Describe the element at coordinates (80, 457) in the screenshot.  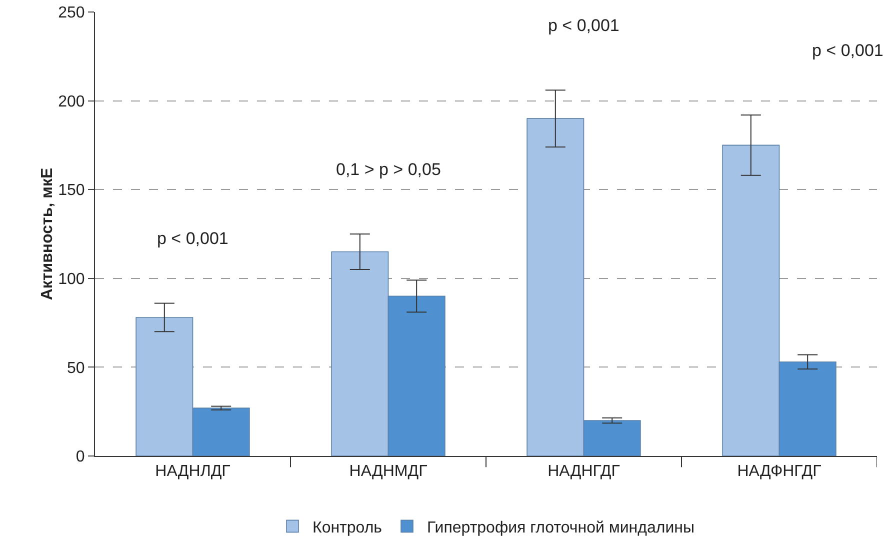
I see `y-tick-label: 0` at that location.